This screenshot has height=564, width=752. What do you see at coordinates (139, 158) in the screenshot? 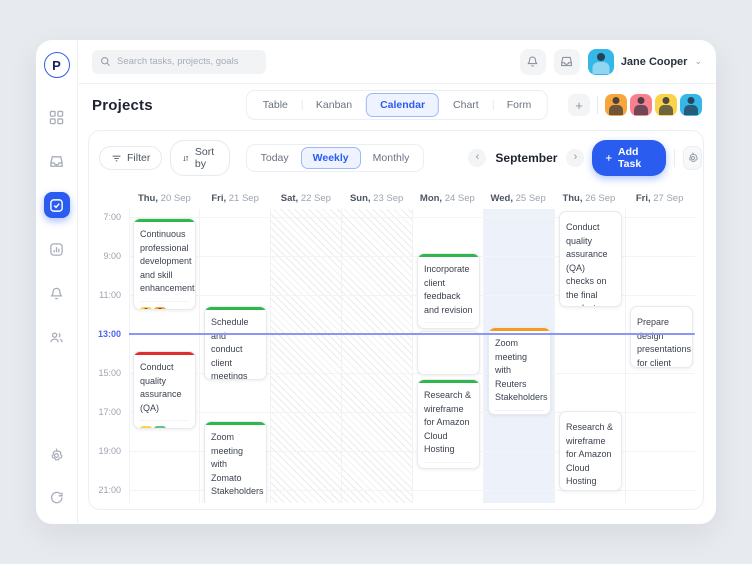
I see `filter-label: Filter` at bounding box center [139, 158].